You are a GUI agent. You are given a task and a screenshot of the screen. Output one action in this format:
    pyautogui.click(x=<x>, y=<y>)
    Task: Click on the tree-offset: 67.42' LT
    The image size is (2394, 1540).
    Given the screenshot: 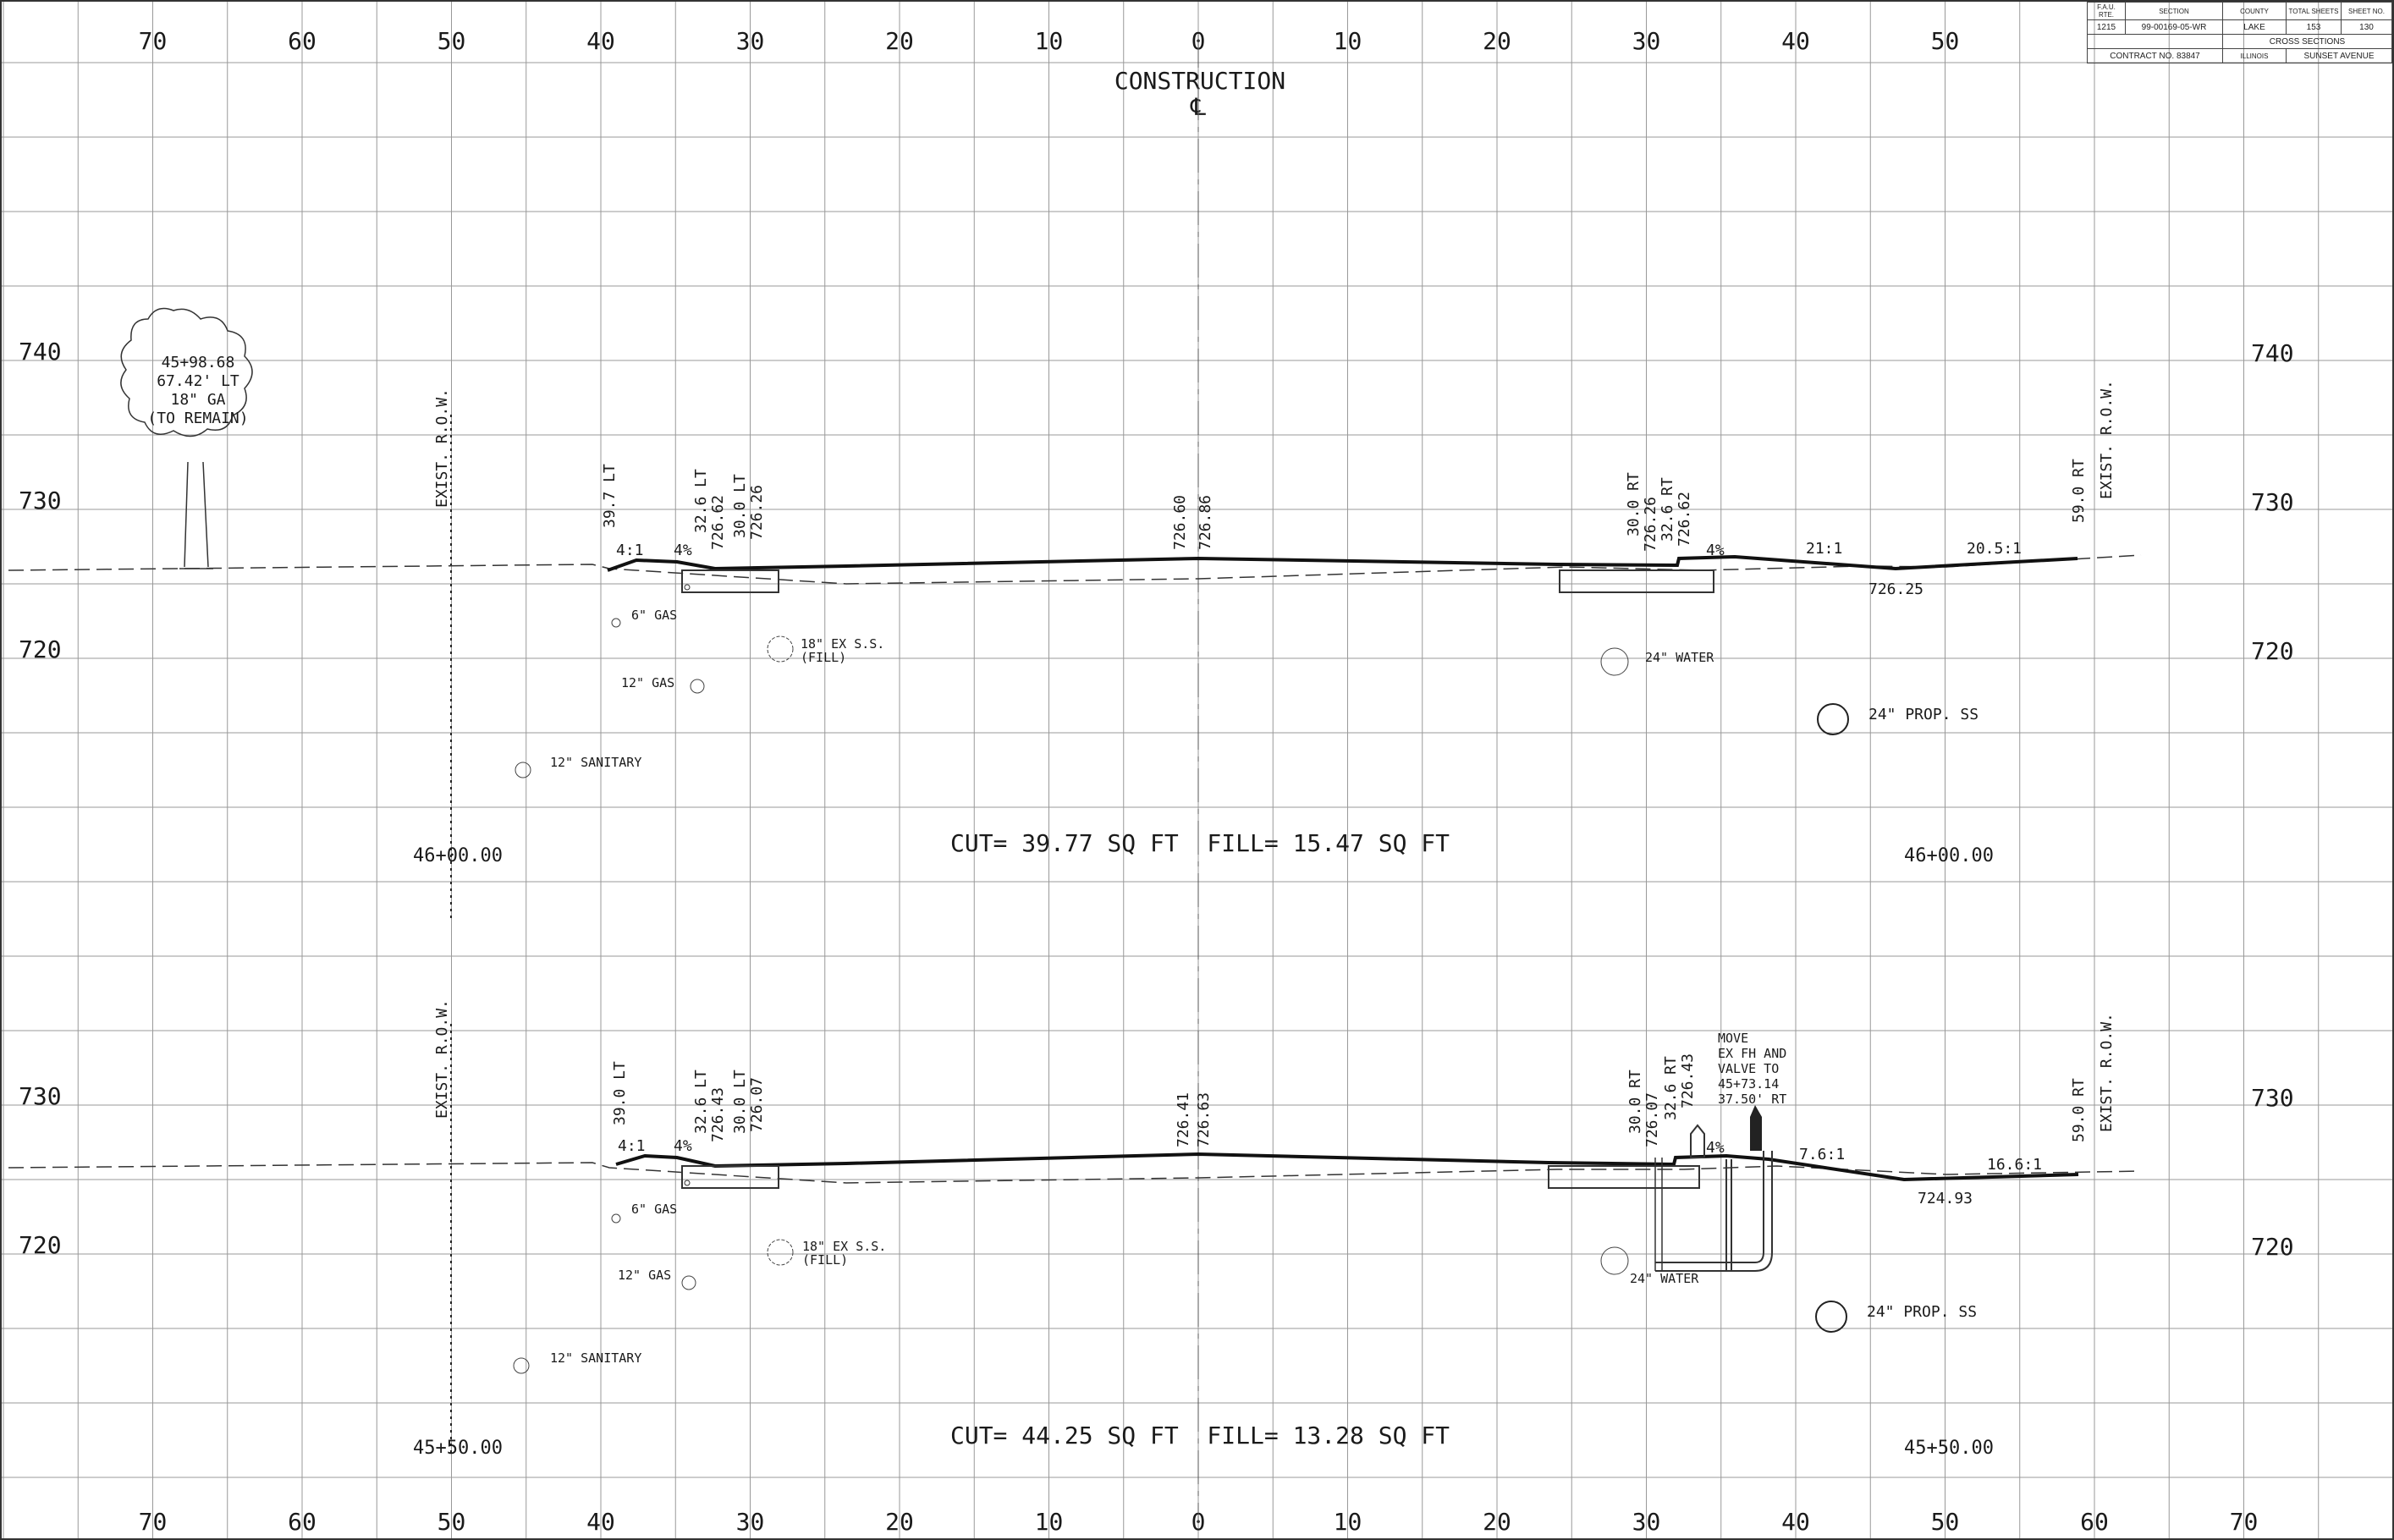 What is the action you would take?
    pyautogui.click(x=198, y=381)
    